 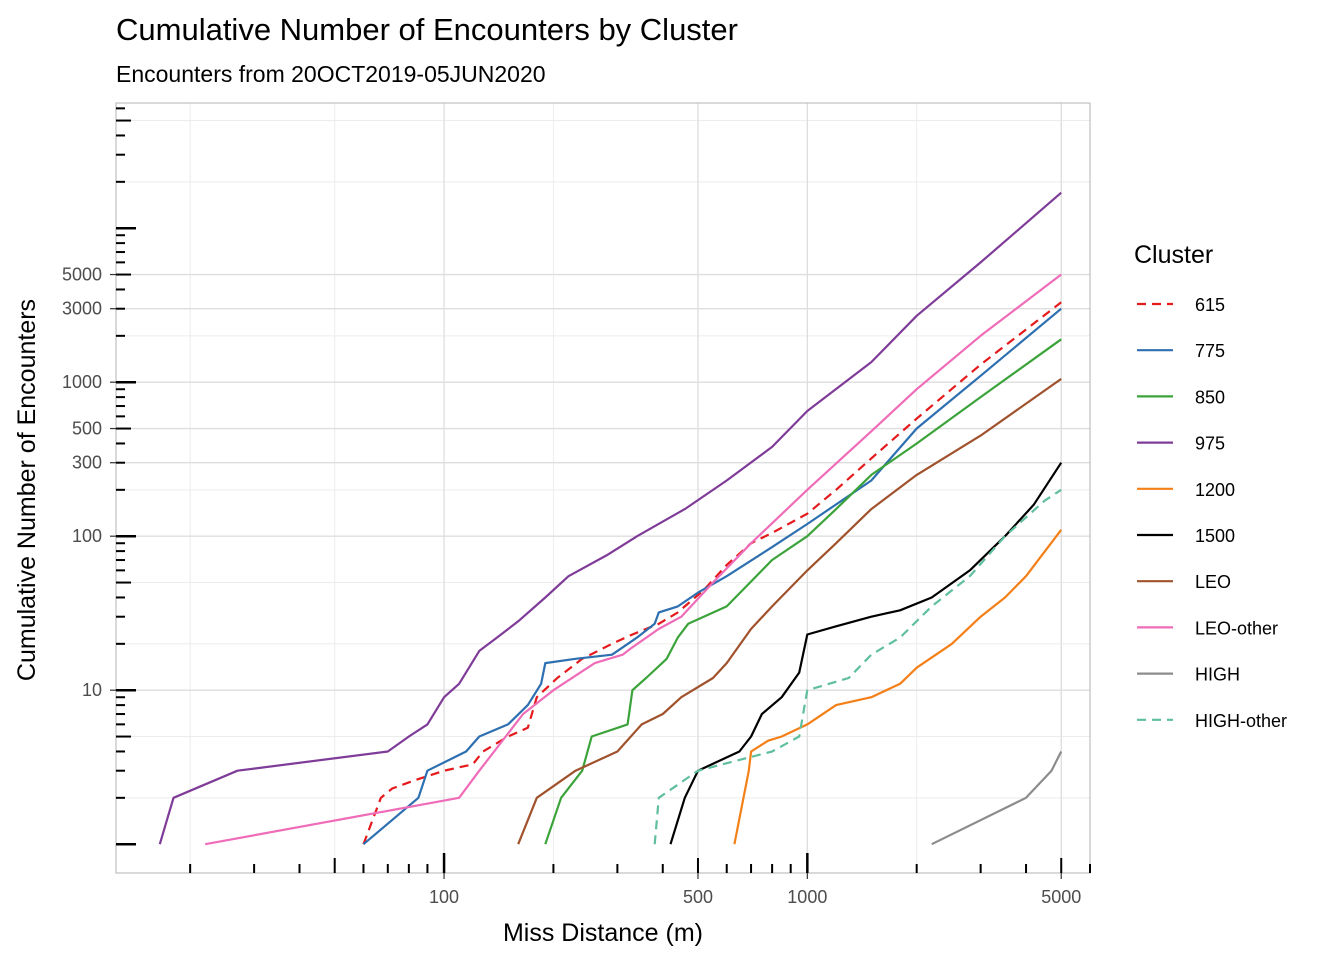 What do you see at coordinates (87, 463) in the screenshot?
I see `y-tick-label: 300` at bounding box center [87, 463].